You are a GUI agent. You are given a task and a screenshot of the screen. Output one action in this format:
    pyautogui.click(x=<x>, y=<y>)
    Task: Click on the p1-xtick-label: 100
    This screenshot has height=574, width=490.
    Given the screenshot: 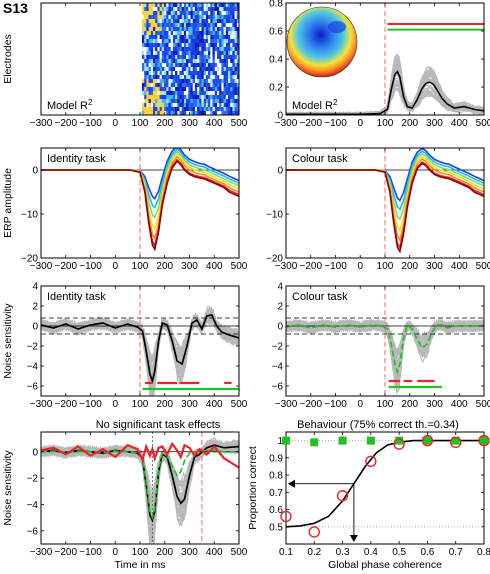 What is the action you would take?
    pyautogui.click(x=140, y=123)
    